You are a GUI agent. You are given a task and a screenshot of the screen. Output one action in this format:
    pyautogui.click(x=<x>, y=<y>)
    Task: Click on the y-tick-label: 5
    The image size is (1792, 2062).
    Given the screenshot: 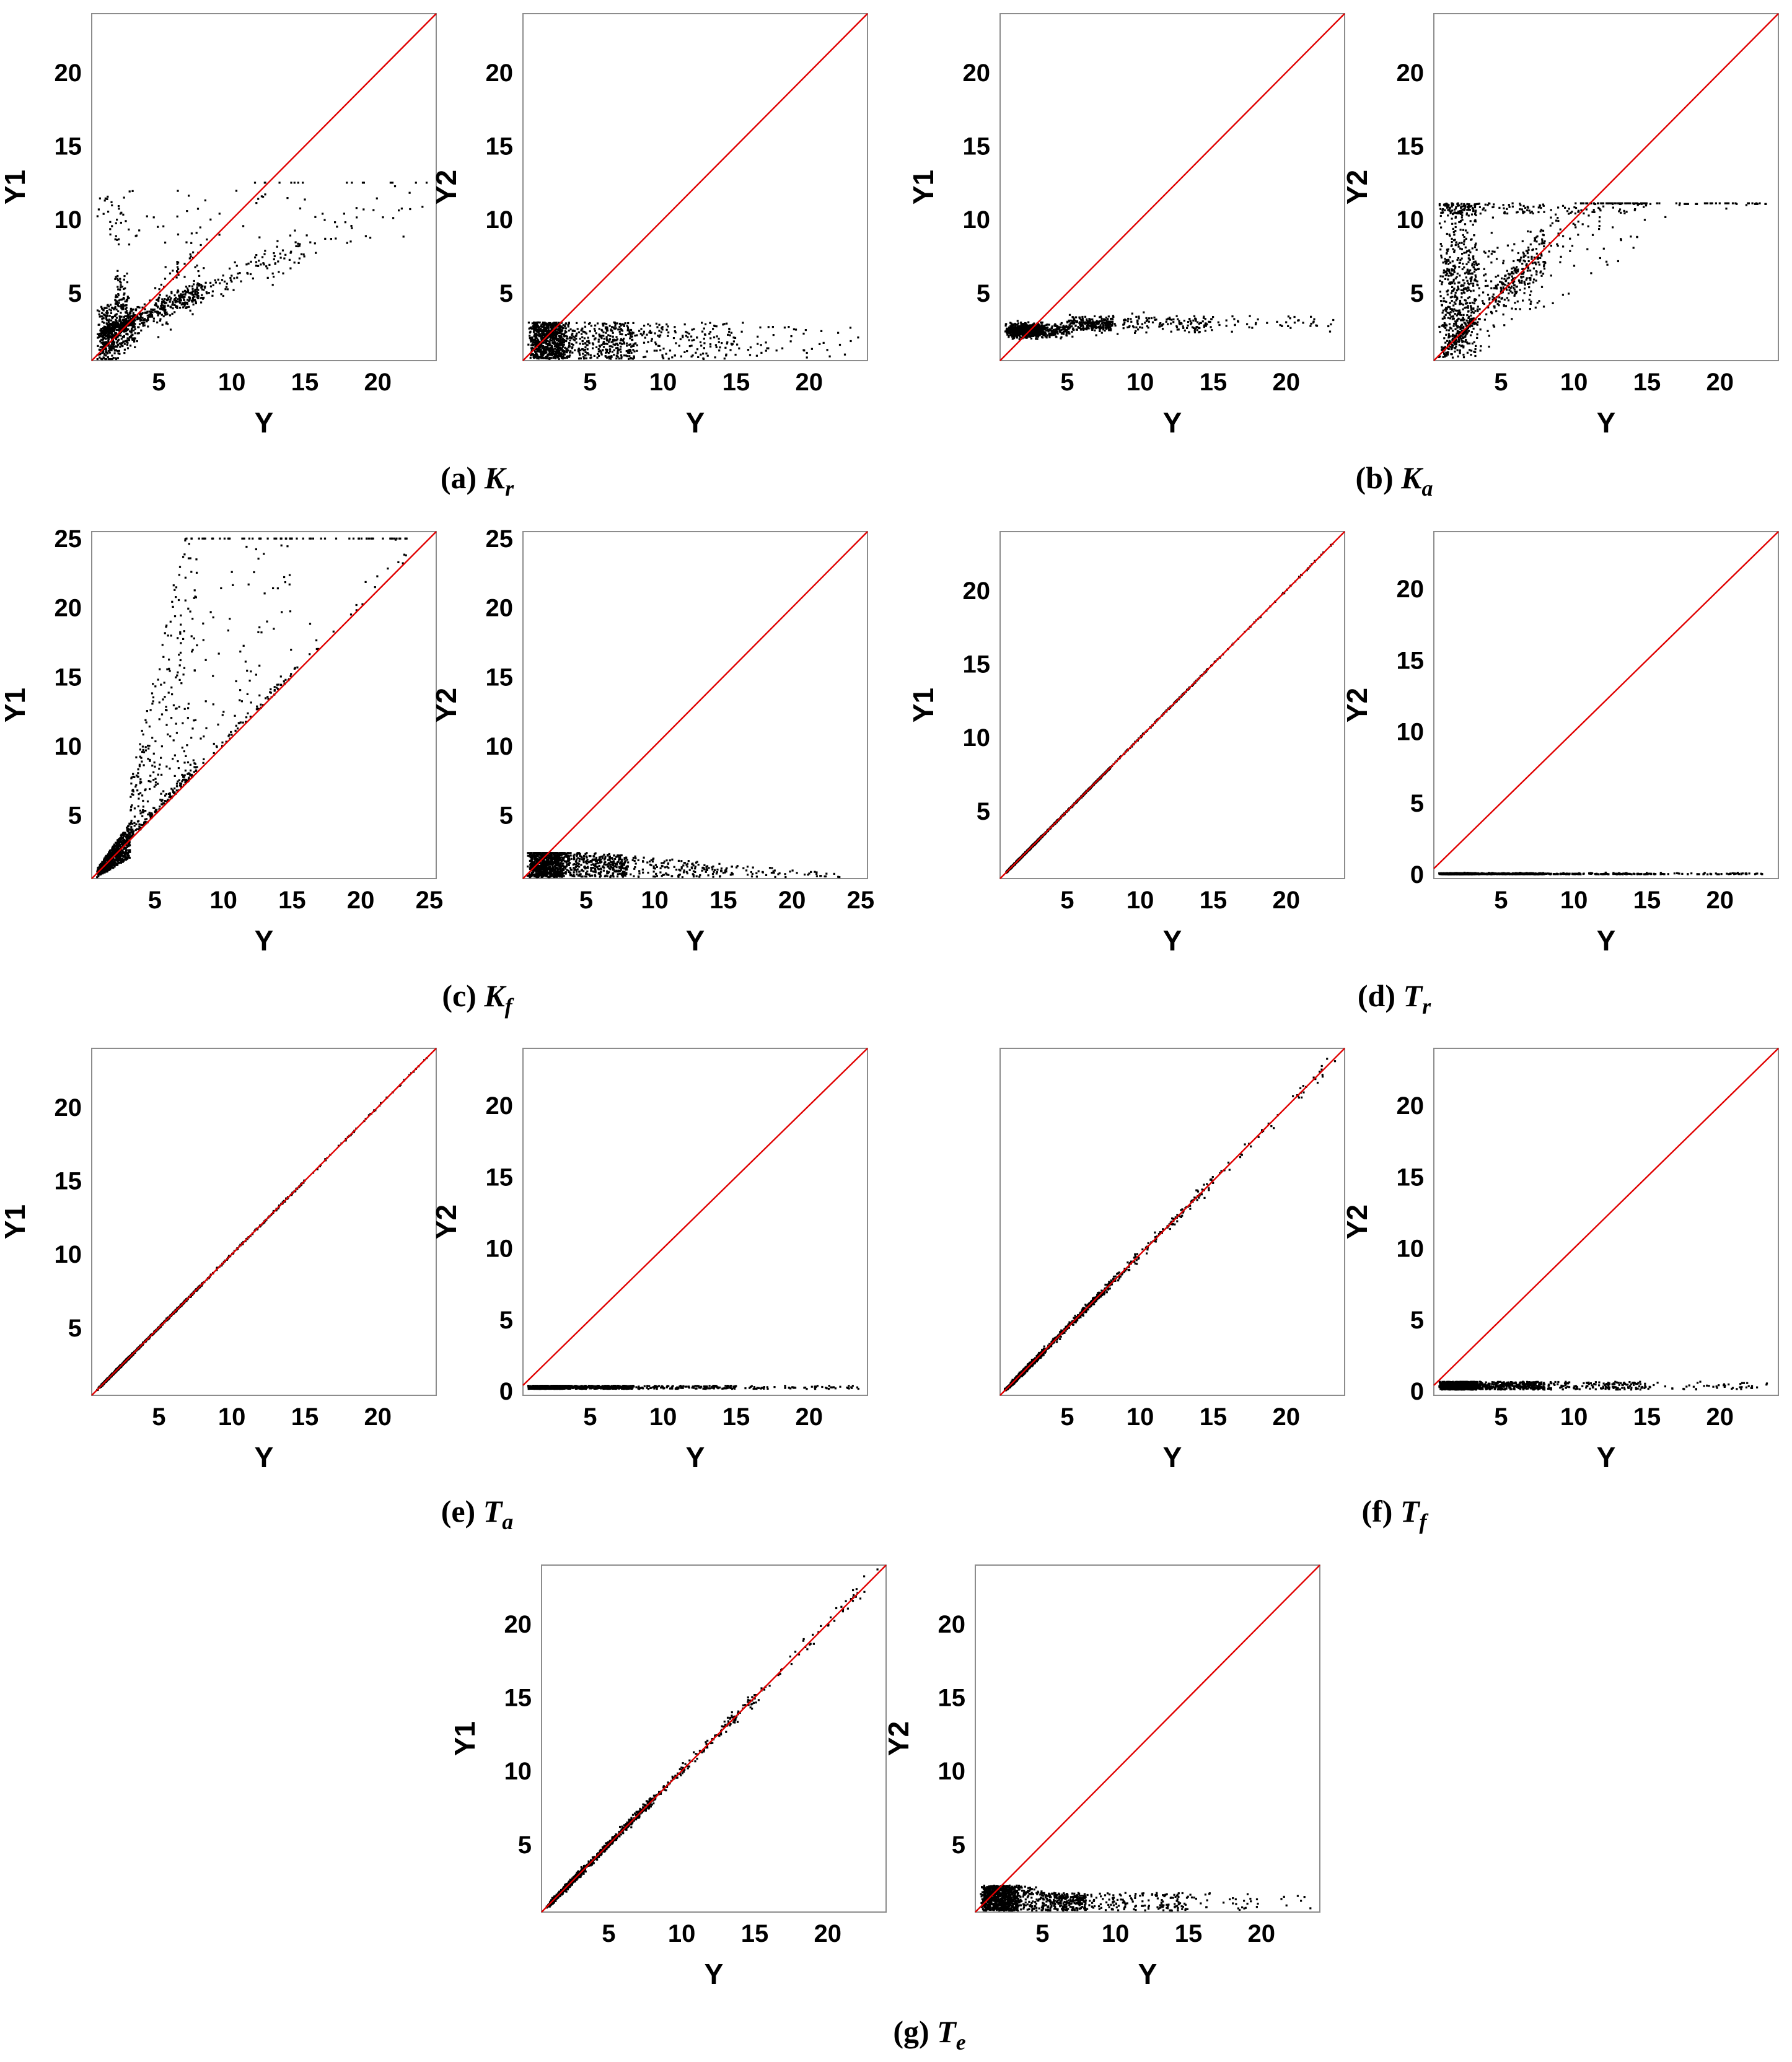 What is the action you would take?
    pyautogui.click(x=983, y=293)
    